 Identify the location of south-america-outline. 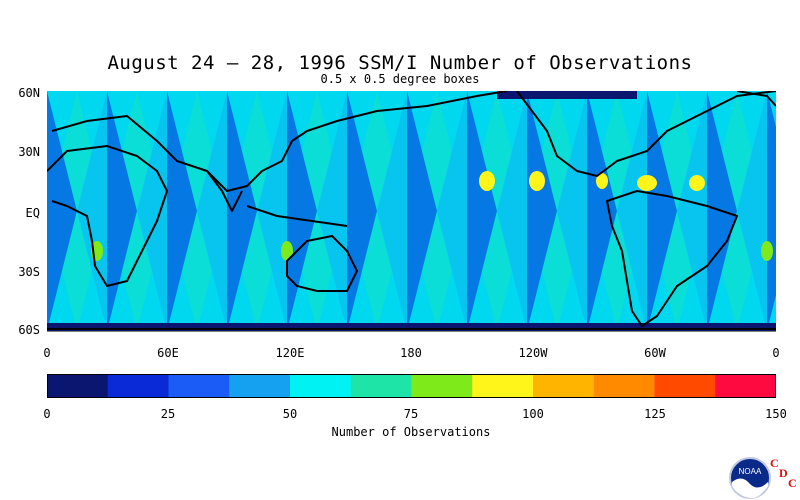
(672, 258).